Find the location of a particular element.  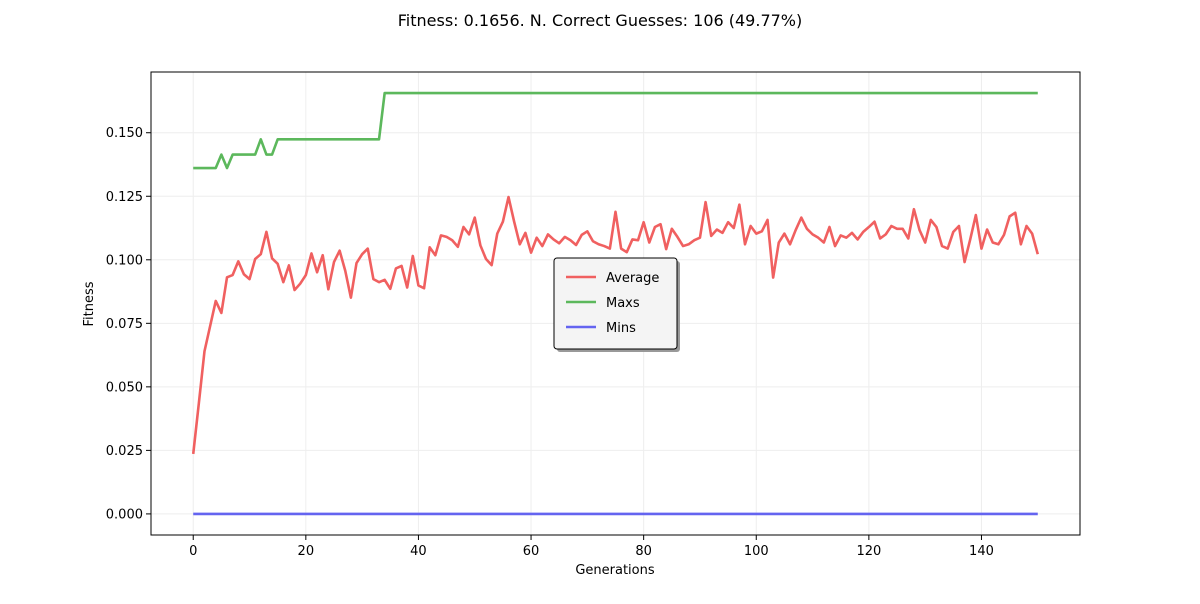

legend-label-average: Average is located at coordinates (632, 278).